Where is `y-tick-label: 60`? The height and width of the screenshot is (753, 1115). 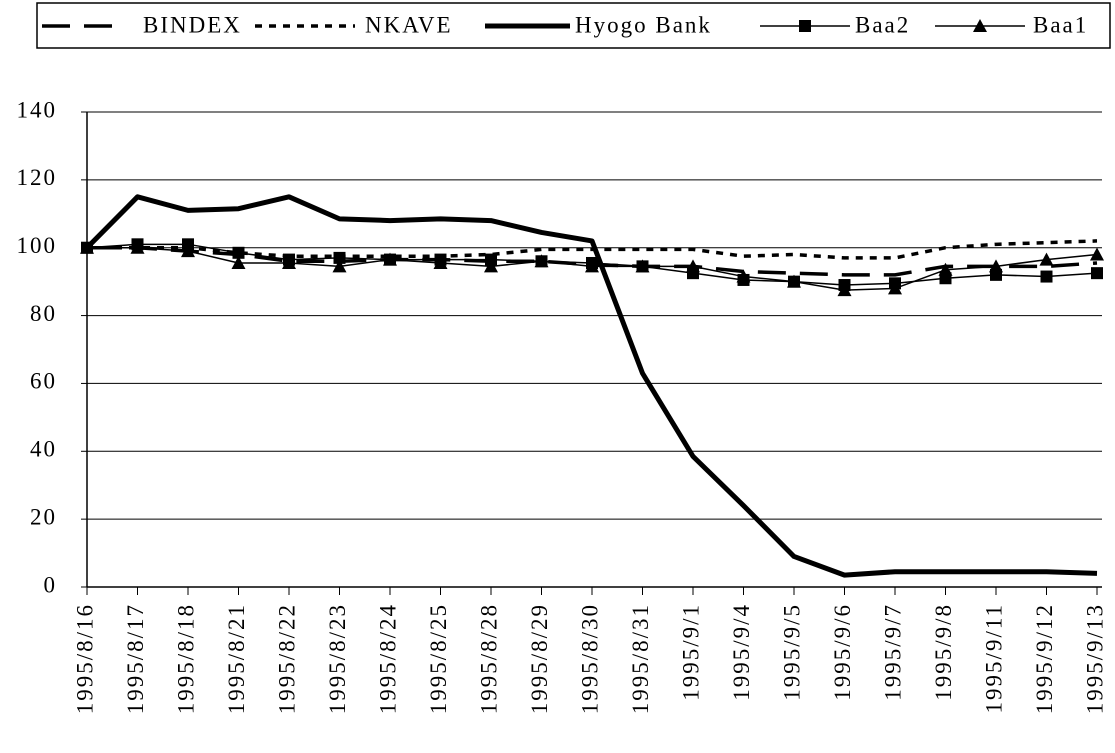
y-tick-label: 60 is located at coordinates (43, 381).